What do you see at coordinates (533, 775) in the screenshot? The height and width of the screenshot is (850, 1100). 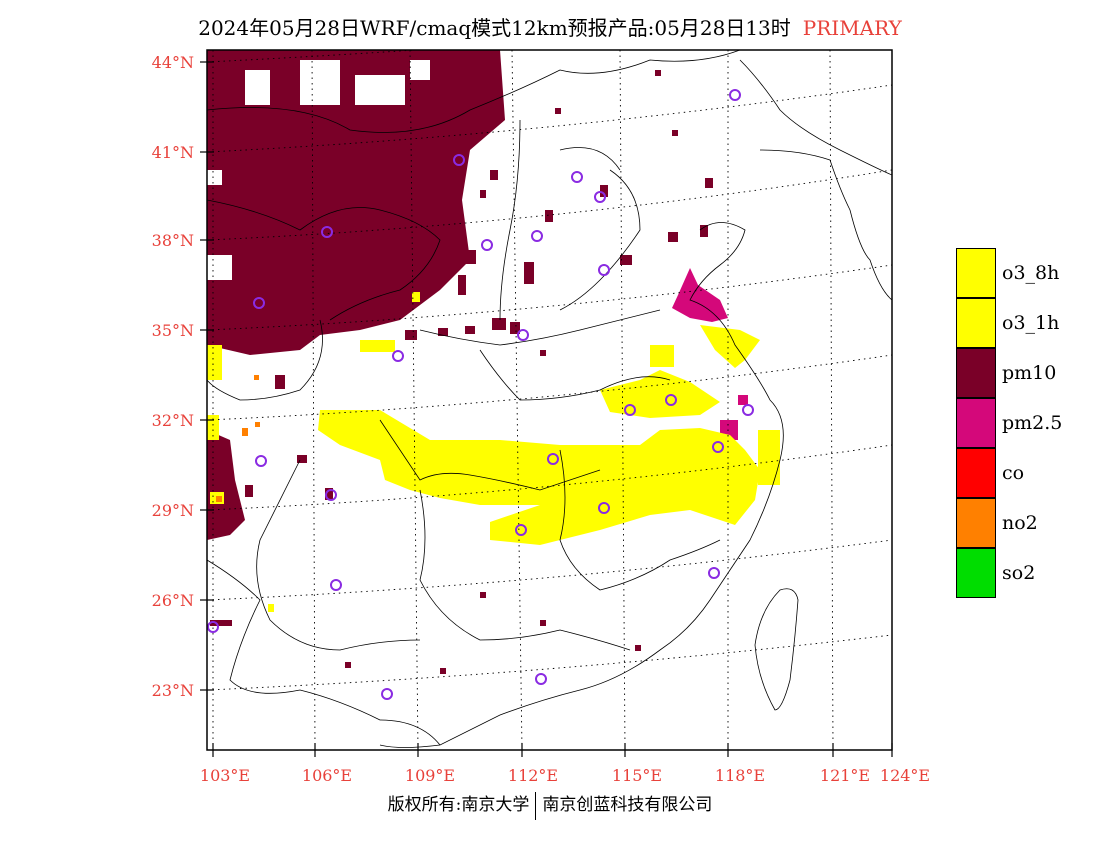 I see `lon-label-112: 112°E` at bounding box center [533, 775].